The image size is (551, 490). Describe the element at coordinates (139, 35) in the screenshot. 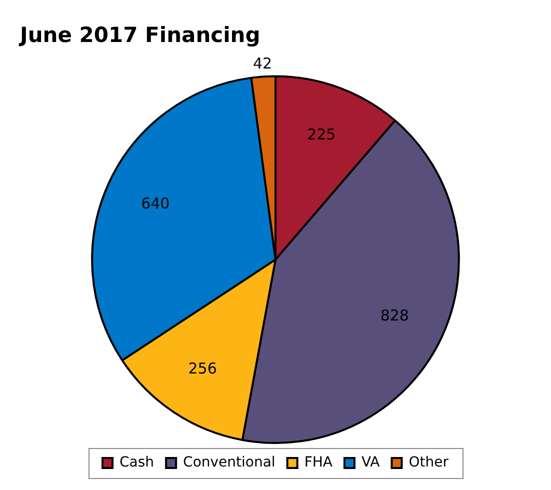

I see `chart-title: June 2017 Financing` at that location.